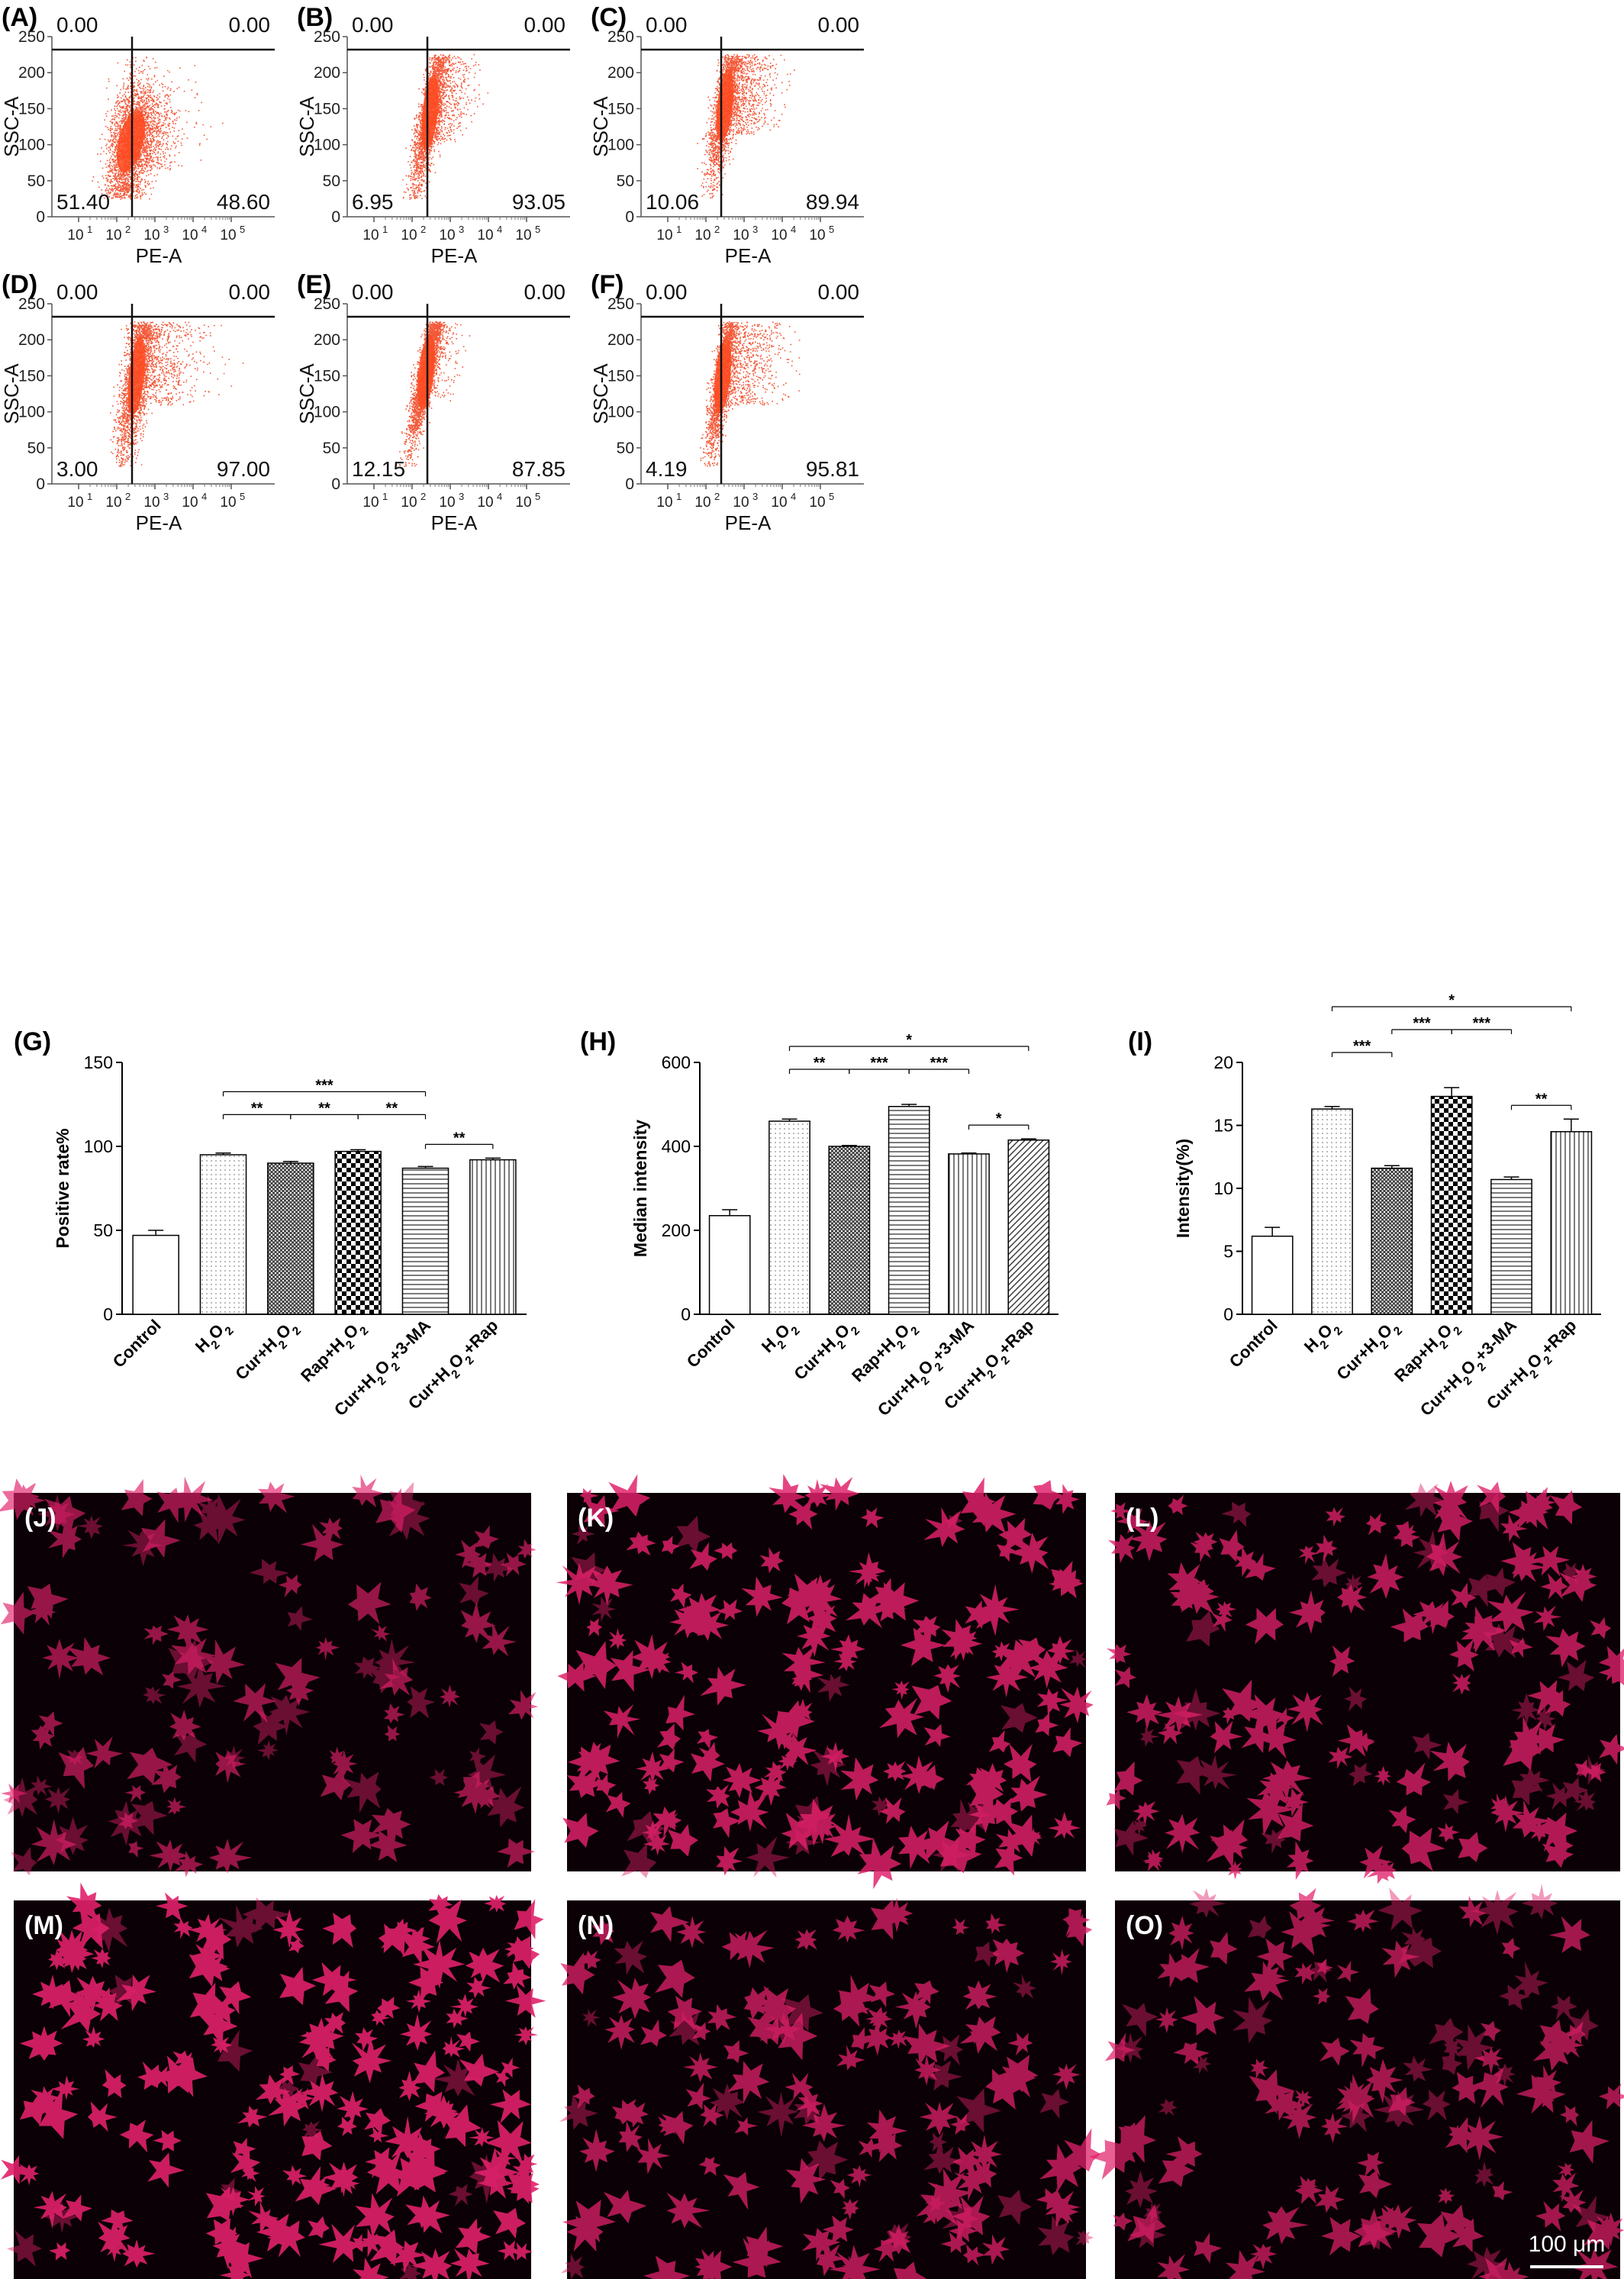 The image size is (1624, 2279). Describe the element at coordinates (32, 1042) in the screenshot. I see `panel-label: (G)` at that location.